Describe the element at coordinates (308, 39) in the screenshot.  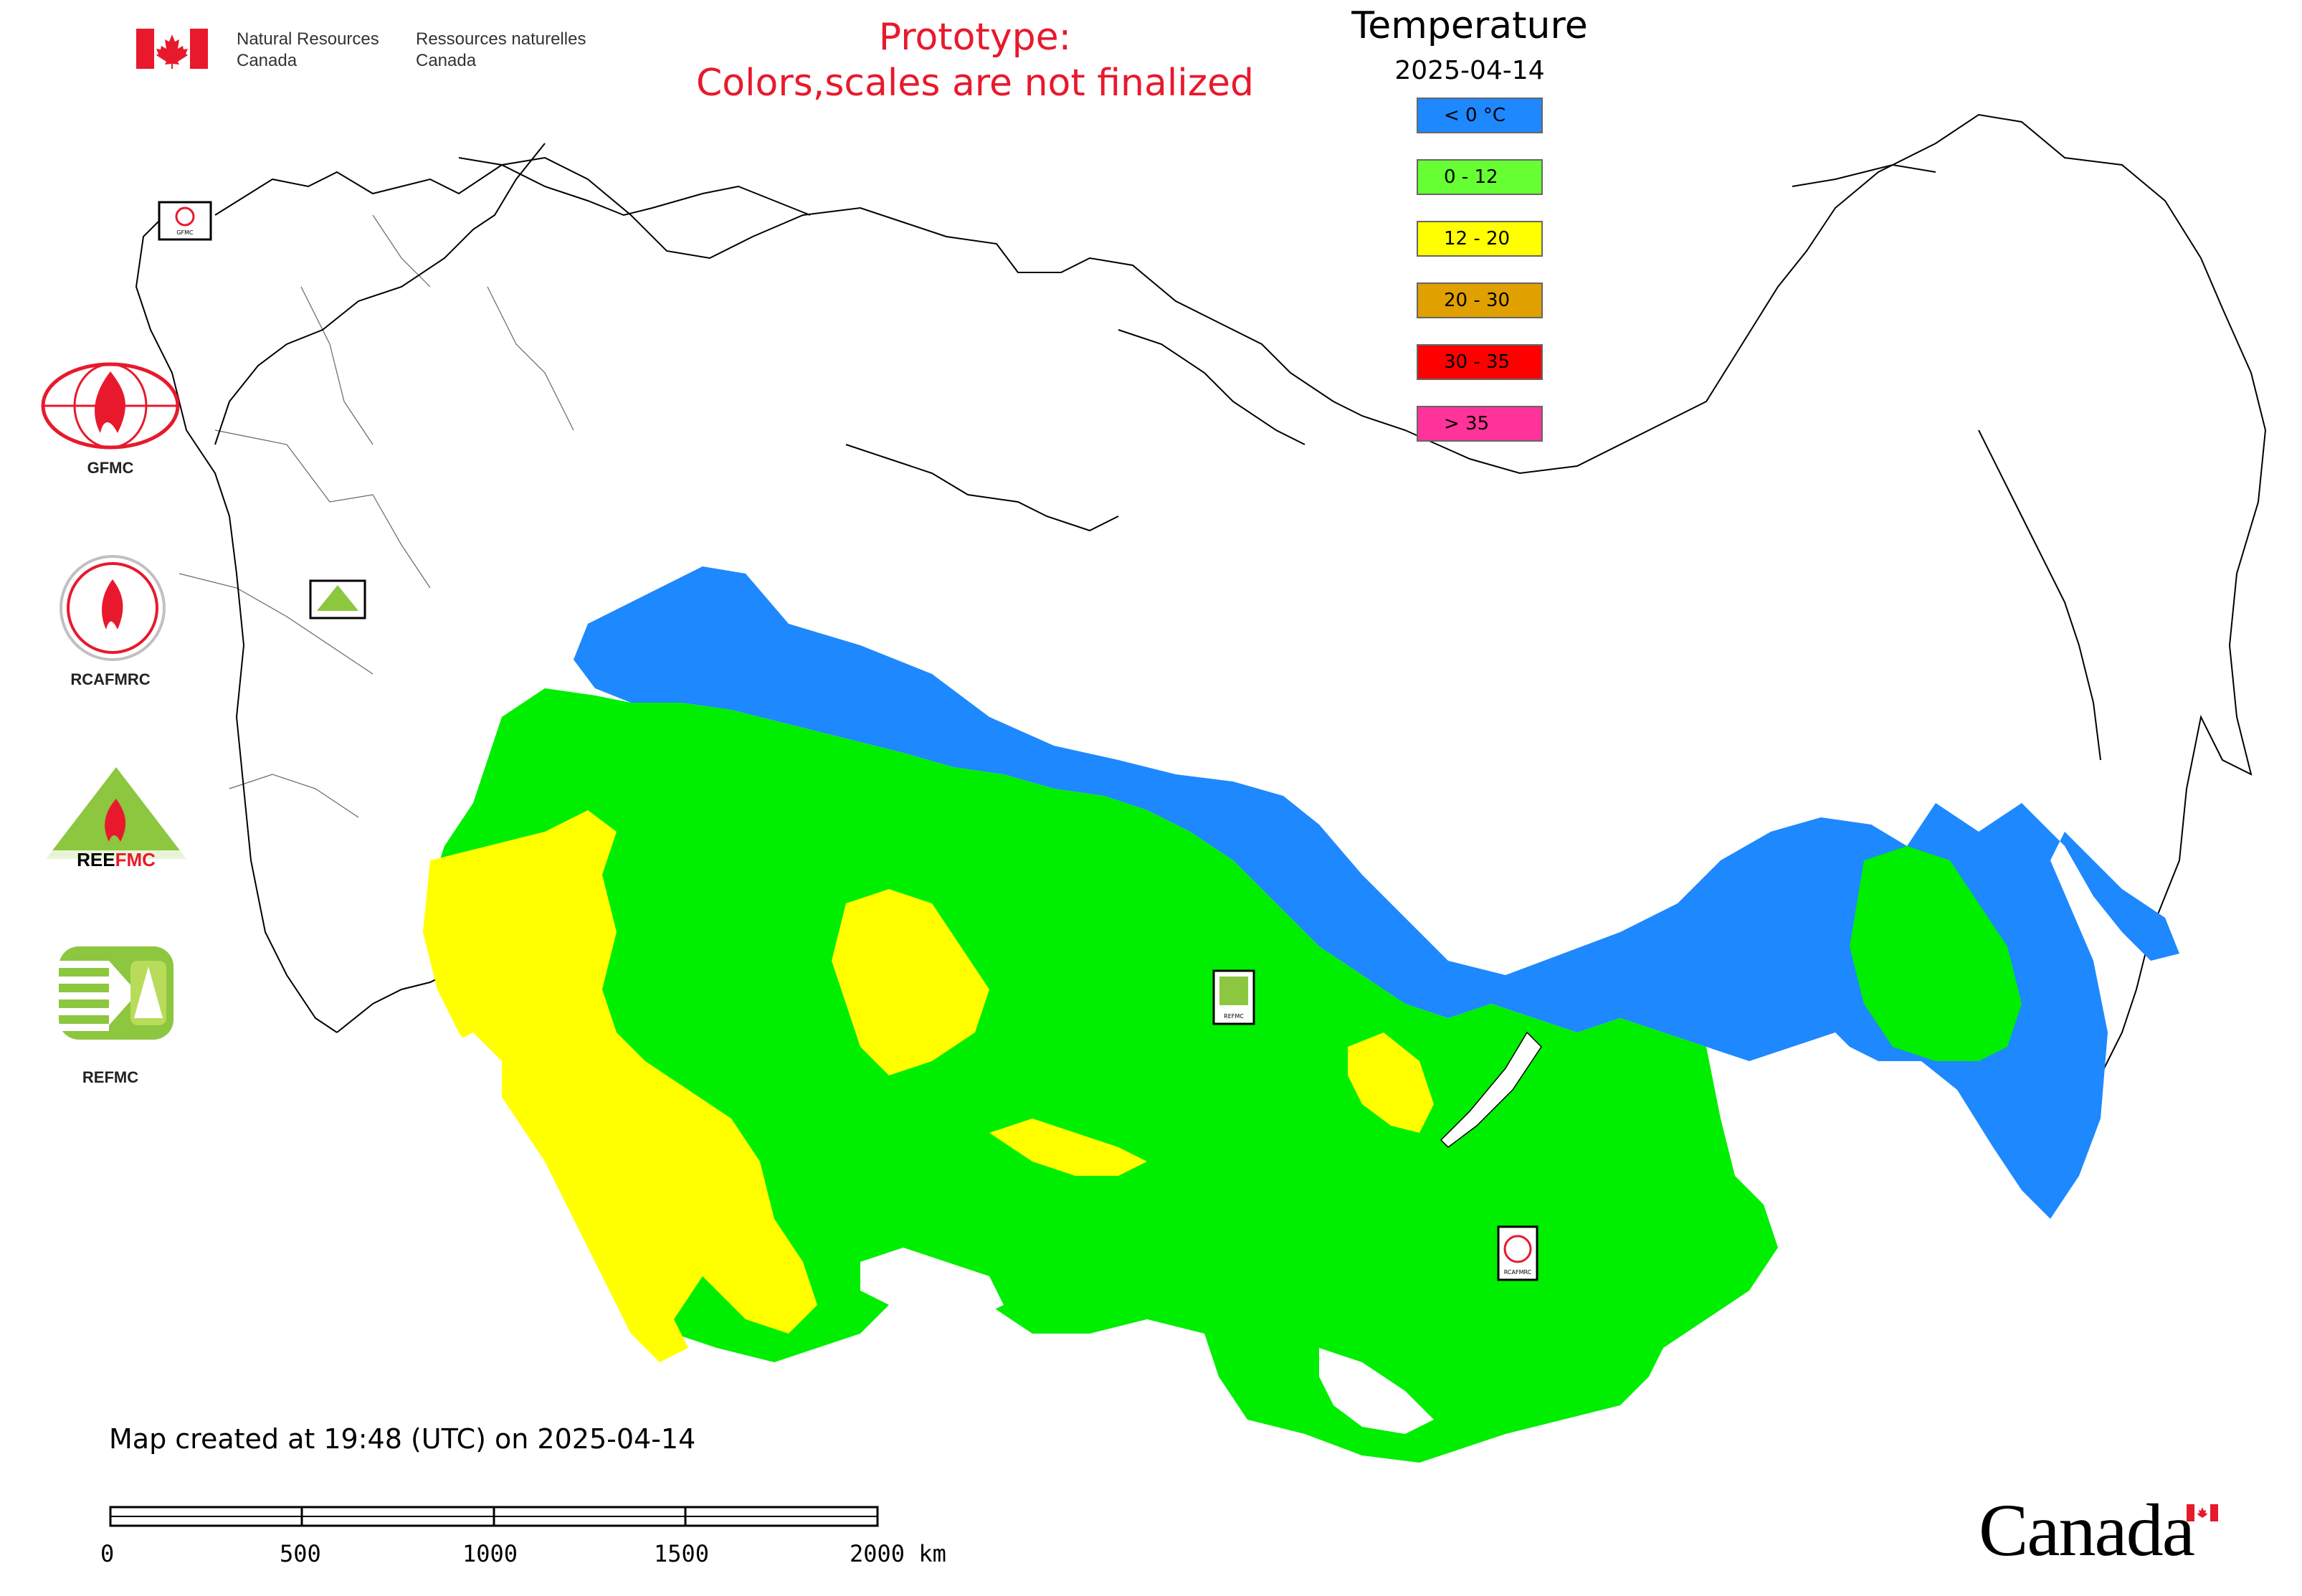
I see `org-name-en-line1: Natural Resources` at that location.